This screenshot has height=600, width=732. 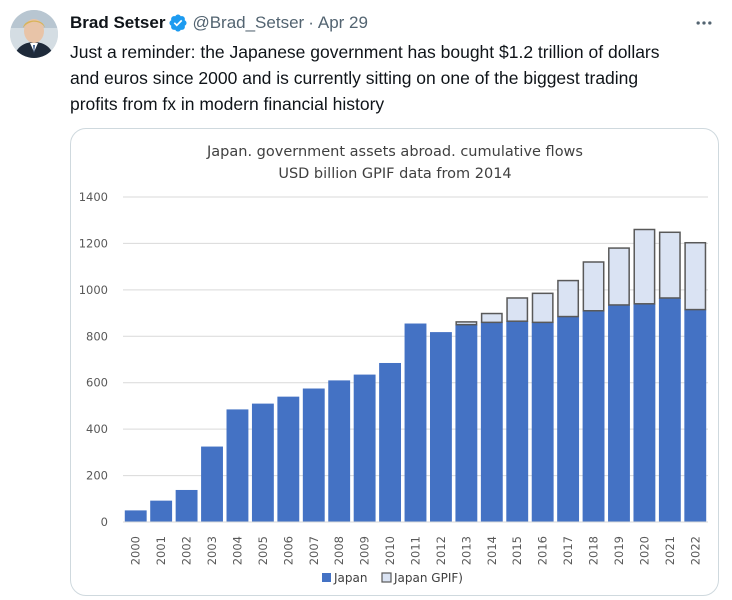 I want to click on tweet-header: Brad Setser @Brad_Setser · Apr 29, so click(x=394, y=23).